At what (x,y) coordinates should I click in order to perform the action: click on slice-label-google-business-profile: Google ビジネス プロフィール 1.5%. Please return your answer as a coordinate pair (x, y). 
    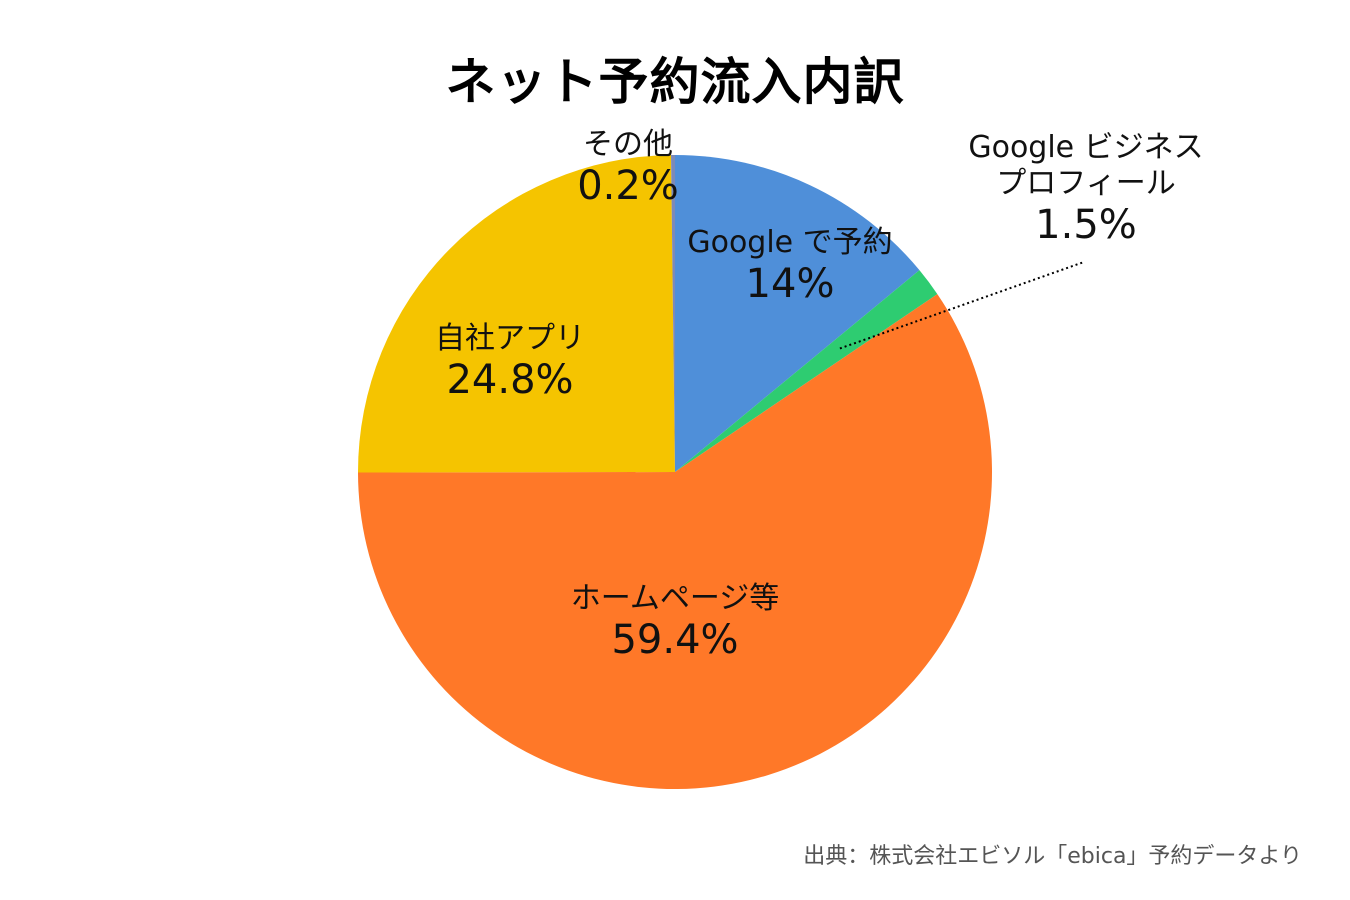
    Looking at the image, I should click on (1085, 189).